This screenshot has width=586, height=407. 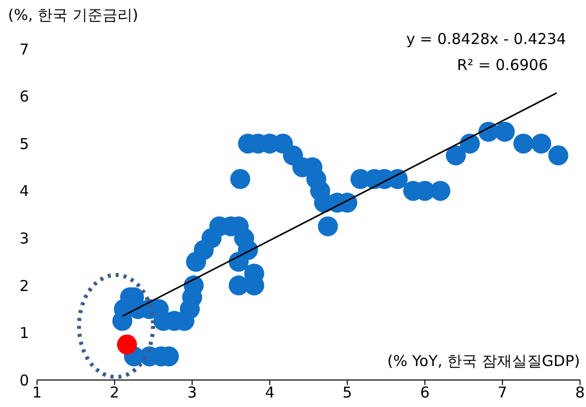 I want to click on x-tick-label: 3, so click(x=192, y=393).